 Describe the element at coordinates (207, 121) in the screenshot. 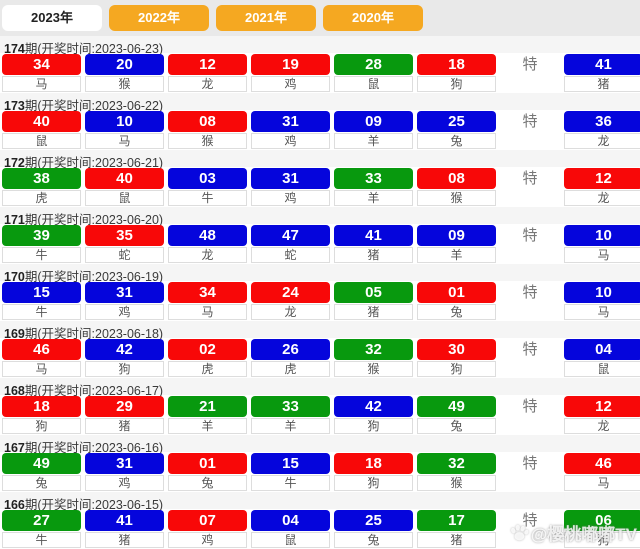

I see `ball-number: 08` at that location.